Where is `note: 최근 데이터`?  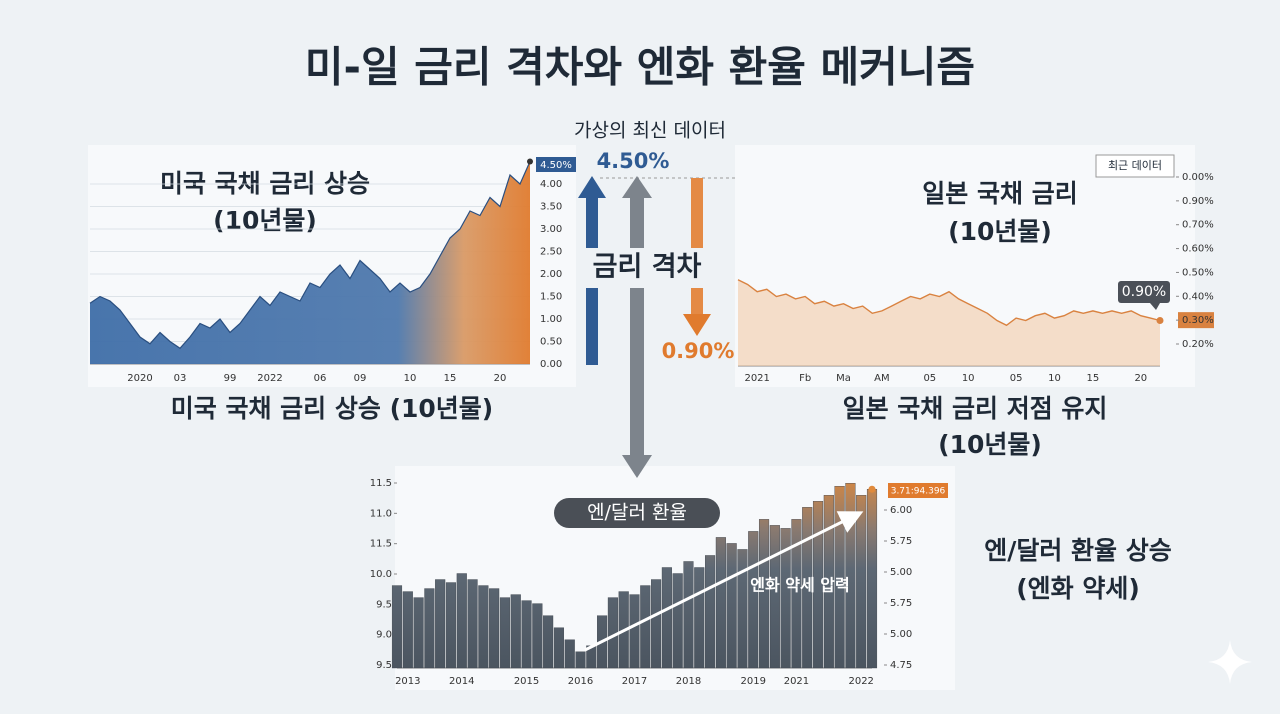 note: 최근 데이터 is located at coordinates (1135, 165).